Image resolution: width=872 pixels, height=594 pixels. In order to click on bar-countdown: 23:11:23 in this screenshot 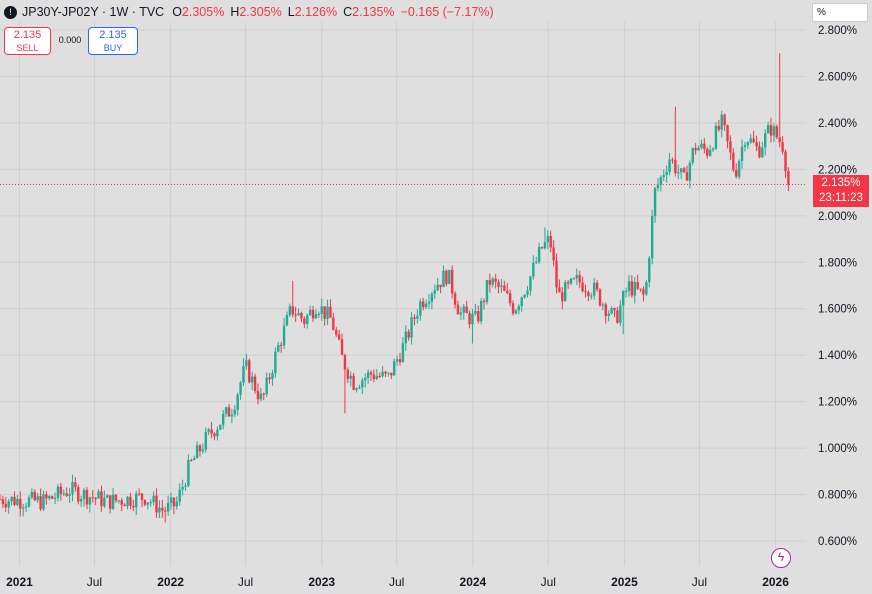, I will do `click(841, 198)`.